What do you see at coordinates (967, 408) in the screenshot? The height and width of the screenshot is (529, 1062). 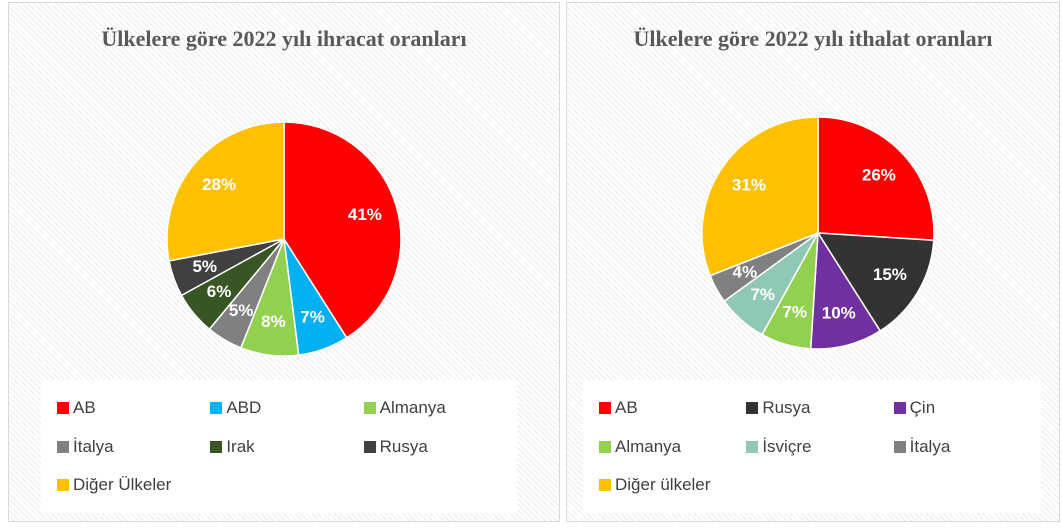 I see `legend-item: Çin` at bounding box center [967, 408].